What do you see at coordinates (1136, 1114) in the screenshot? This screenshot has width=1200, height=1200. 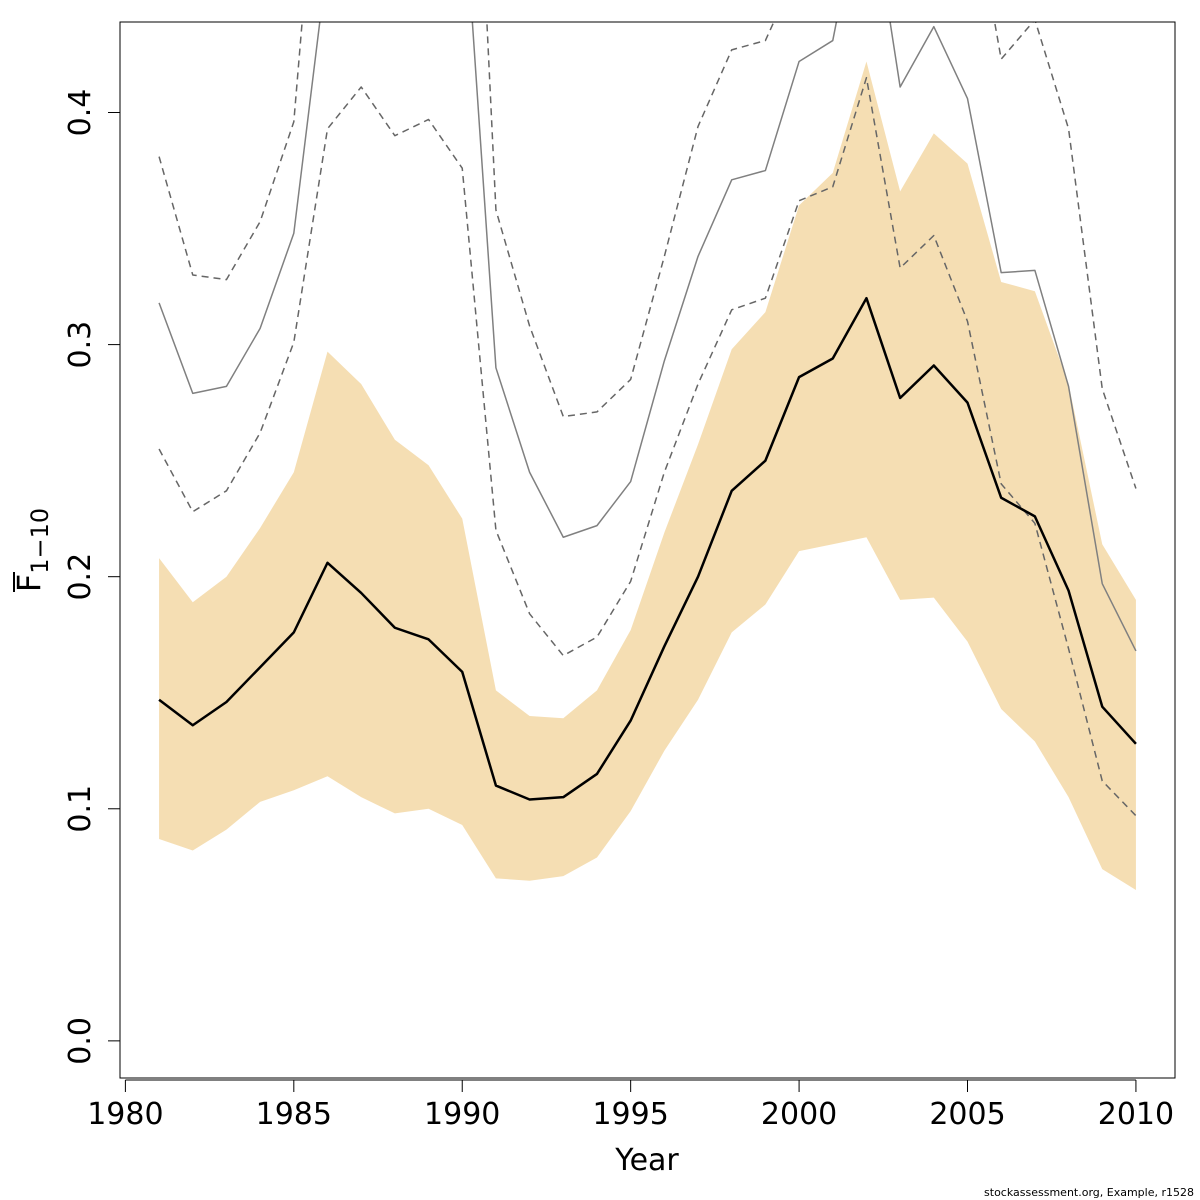 I see `x-tick-label: 2010` at bounding box center [1136, 1114].